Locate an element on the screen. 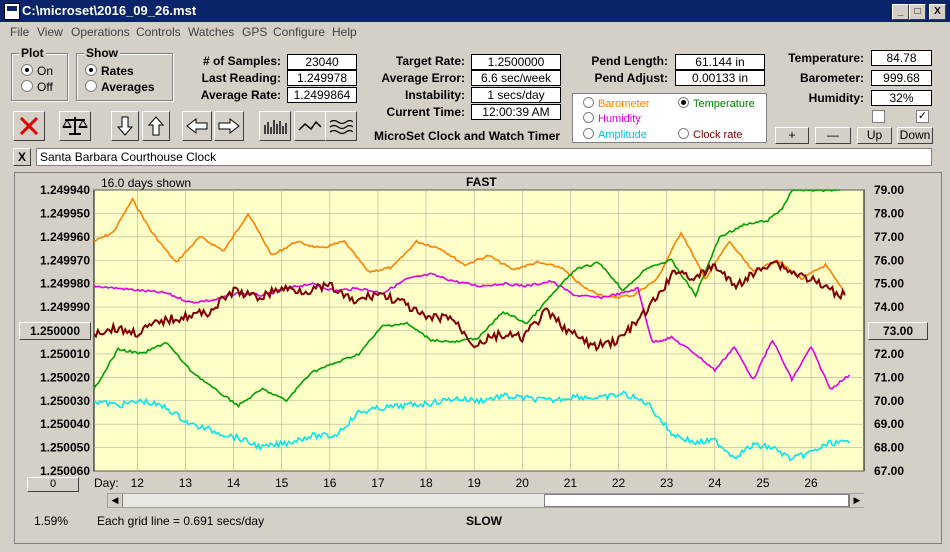 This screenshot has height=552, width=950. humidity-label: Humidity: is located at coordinates (836, 98).